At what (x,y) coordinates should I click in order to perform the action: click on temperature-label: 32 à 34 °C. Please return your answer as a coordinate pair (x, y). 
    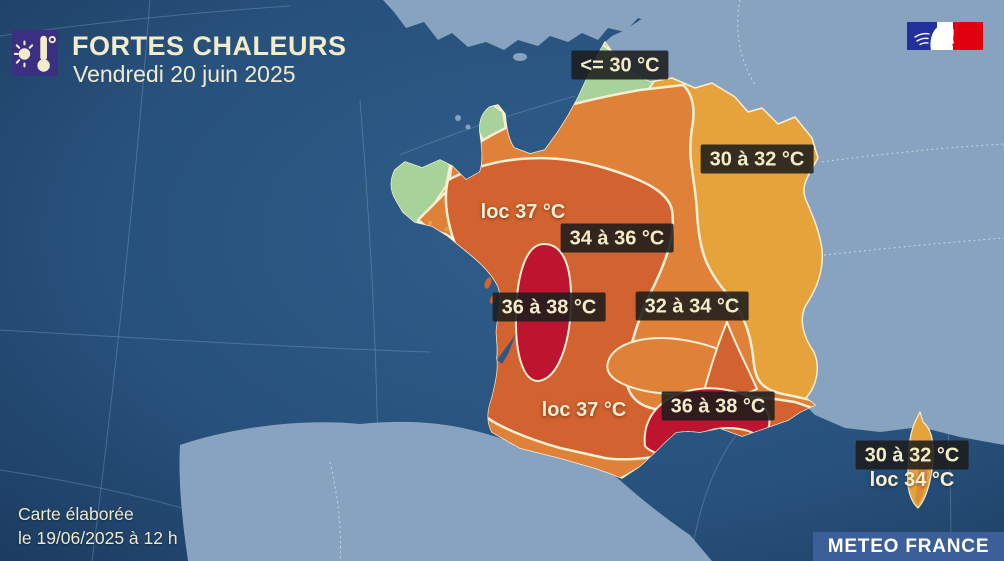
    Looking at the image, I should click on (692, 306).